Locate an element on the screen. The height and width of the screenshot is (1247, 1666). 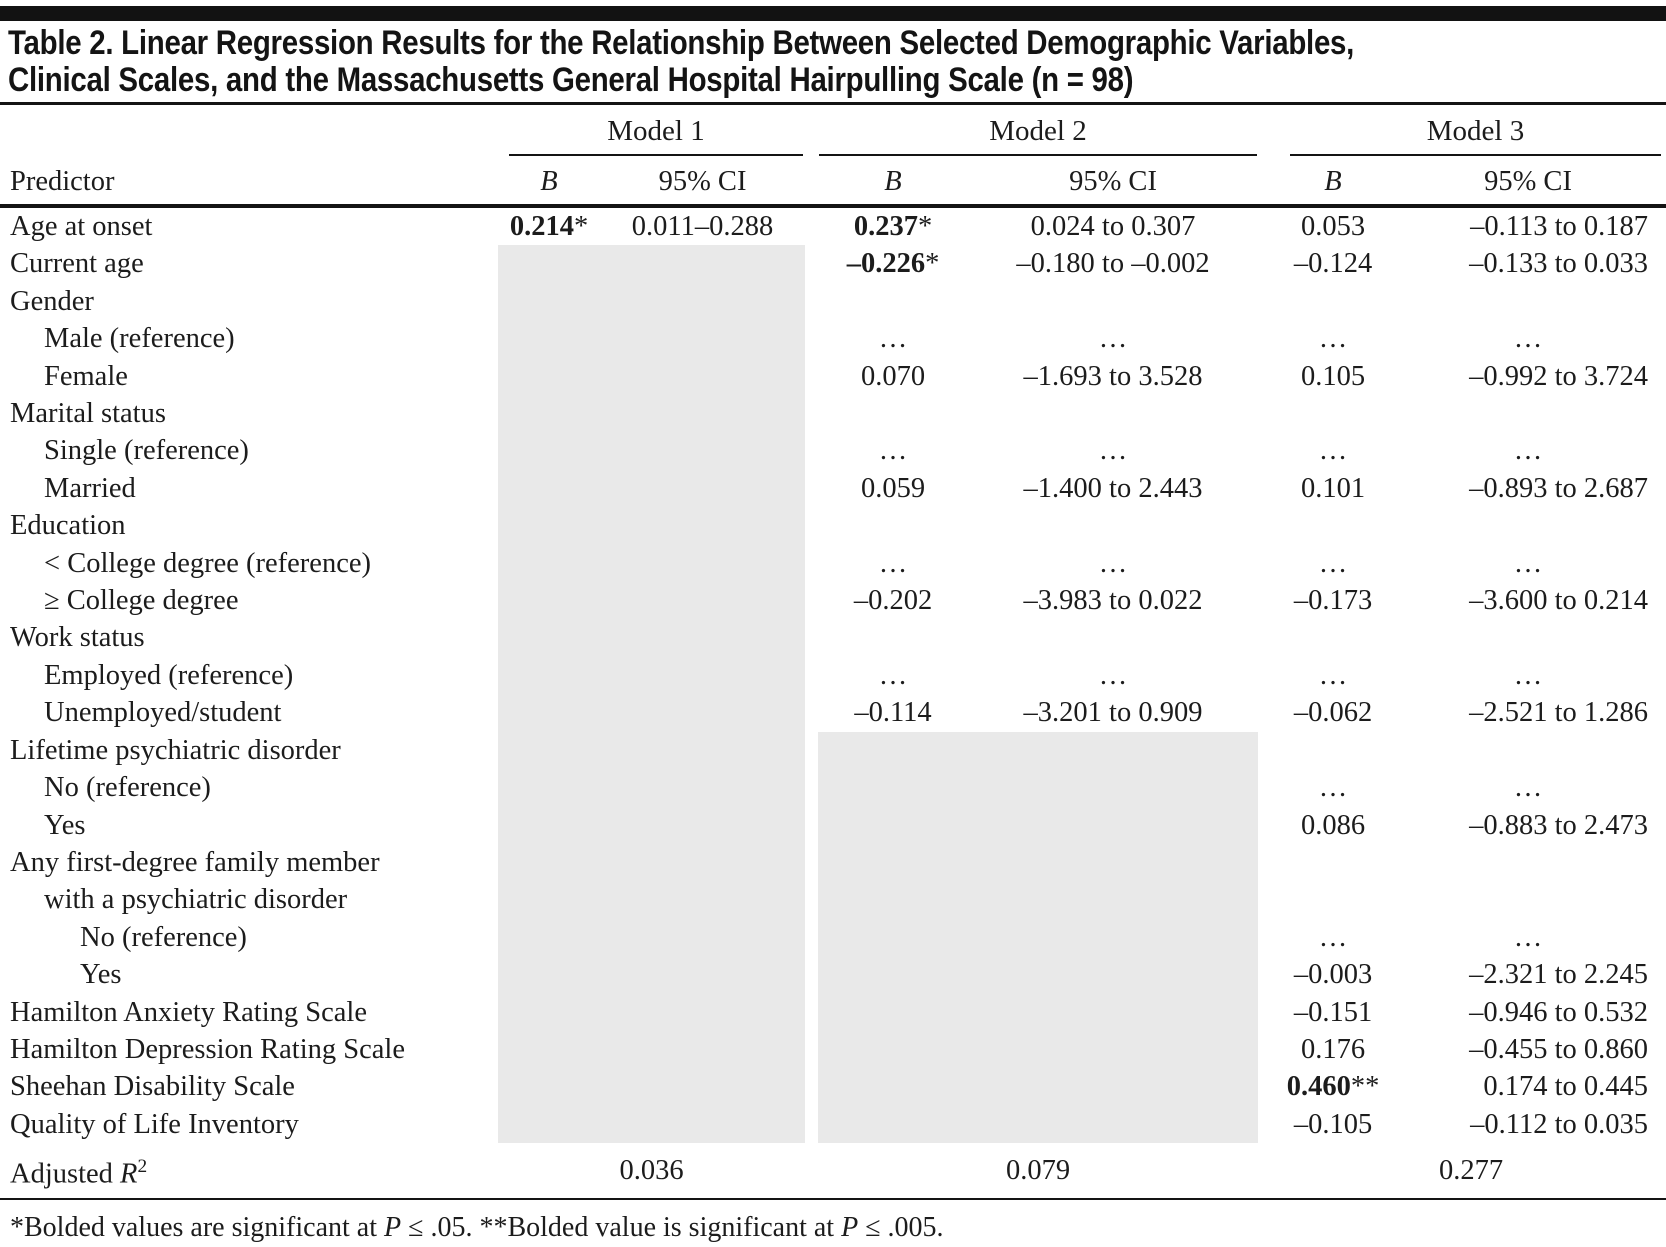
cell-m3-b: 0.176 is located at coordinates (1333, 1049).